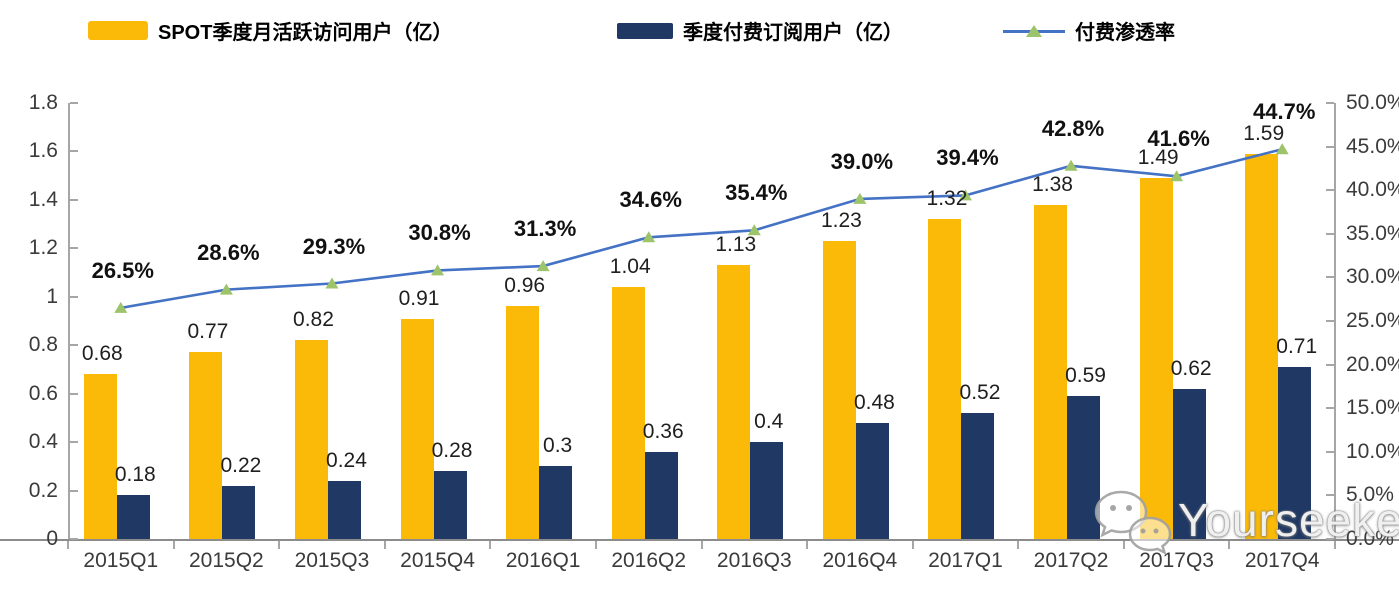 The height and width of the screenshot is (596, 1399). I want to click on subs-swatch-icon, so click(645, 30).